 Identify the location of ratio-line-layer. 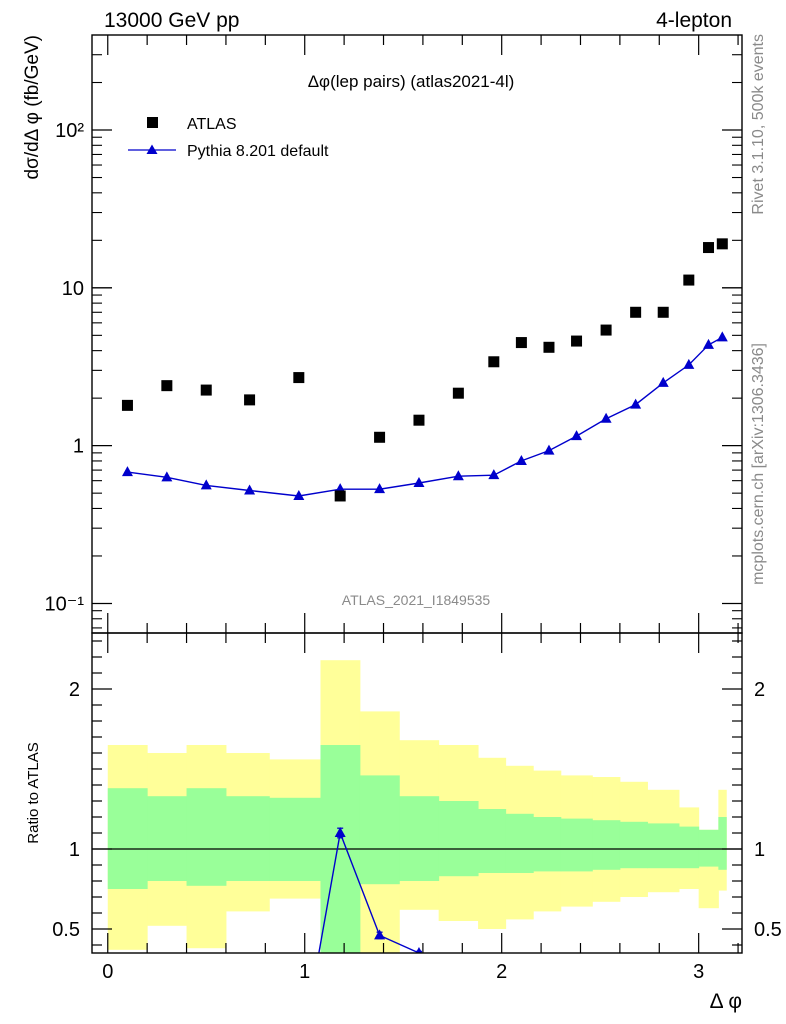
(417, 890).